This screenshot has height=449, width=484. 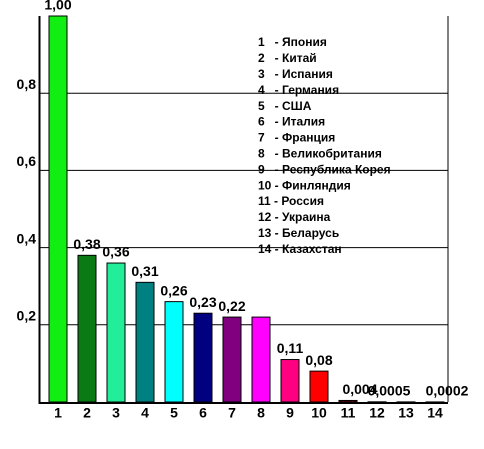 What do you see at coordinates (27, 84) in the screenshot?
I see `y-tick-label: 0,8` at bounding box center [27, 84].